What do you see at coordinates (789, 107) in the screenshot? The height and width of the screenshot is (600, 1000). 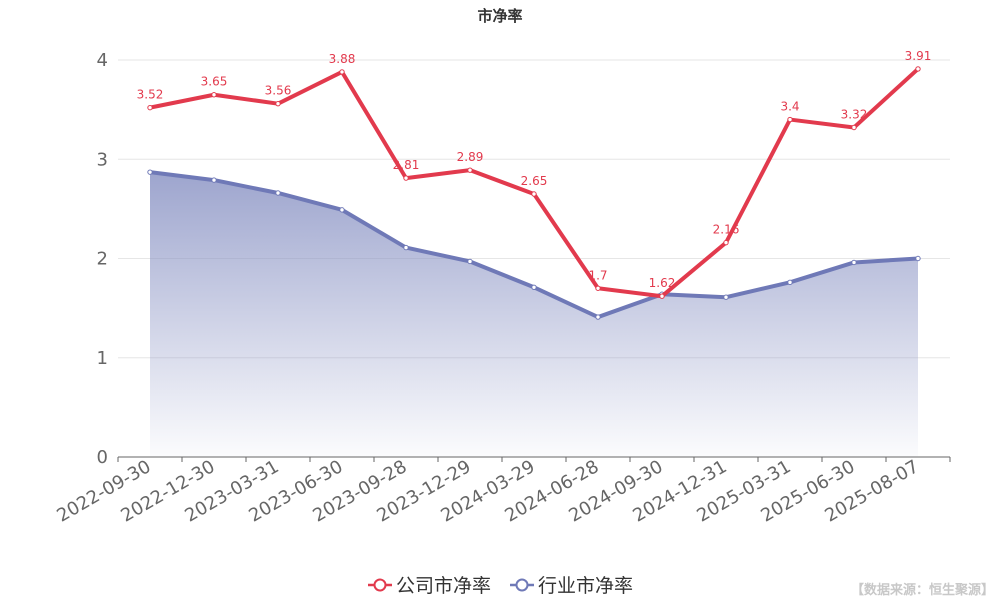 I see `data-label: 3.4` at bounding box center [789, 107].